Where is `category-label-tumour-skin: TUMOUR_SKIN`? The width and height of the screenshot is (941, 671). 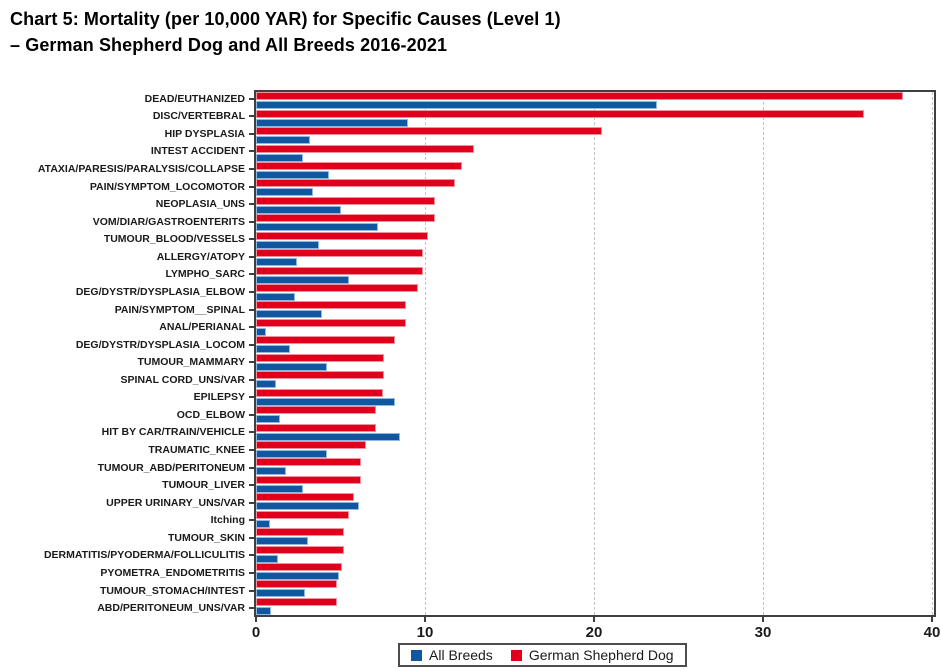
category-label-tumour-skin: TUMOUR_SKIN is located at coordinates (127, 538).